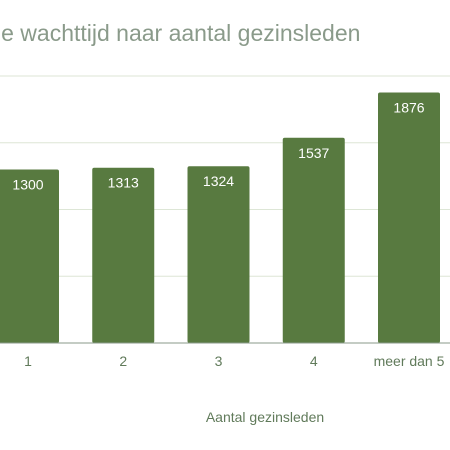  Describe the element at coordinates (27, 184) in the screenshot. I see `data-label: 1300` at that location.